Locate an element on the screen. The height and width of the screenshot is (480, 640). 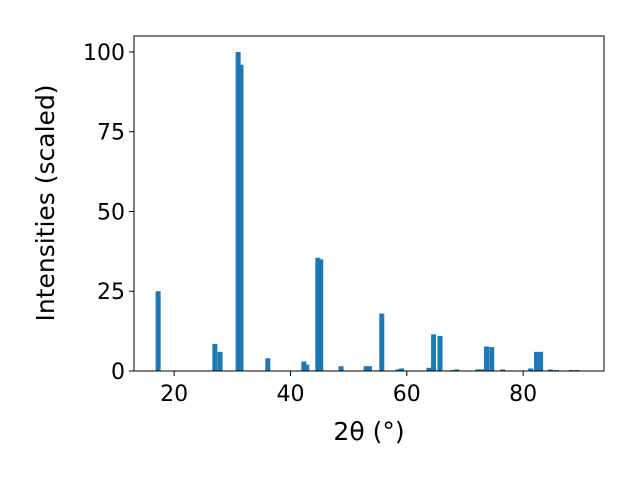
y-tick-label: 50 is located at coordinates (111, 212).